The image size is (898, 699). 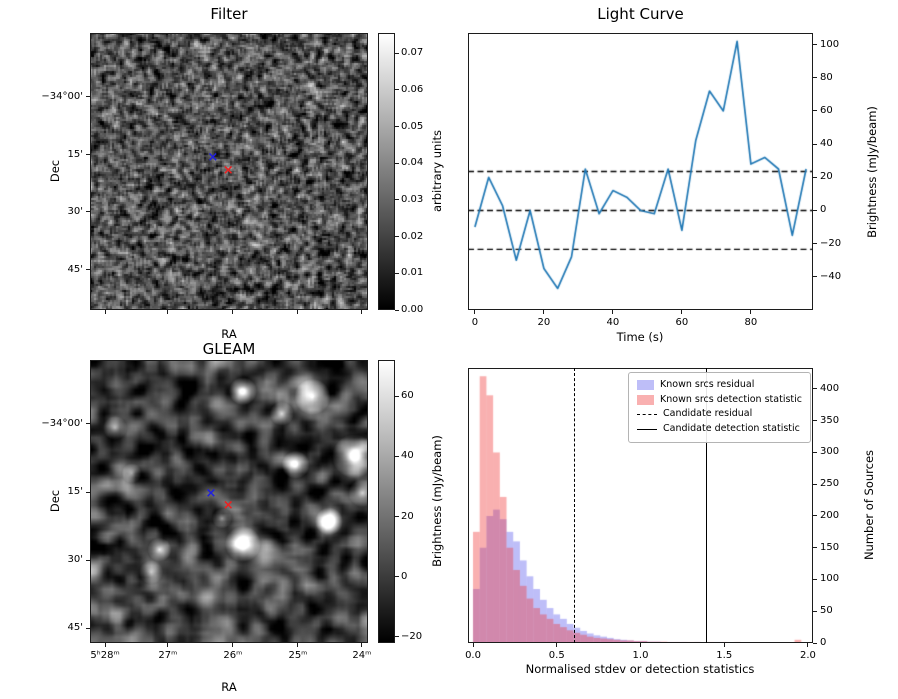 I want to click on histogram-xtick-label: 1.0, so click(x=640, y=655).